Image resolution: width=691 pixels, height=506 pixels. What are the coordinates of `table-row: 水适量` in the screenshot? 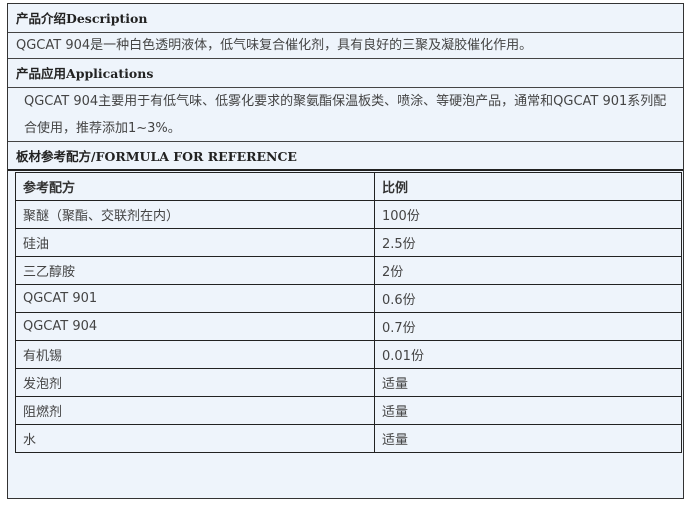 It's located at (348, 438).